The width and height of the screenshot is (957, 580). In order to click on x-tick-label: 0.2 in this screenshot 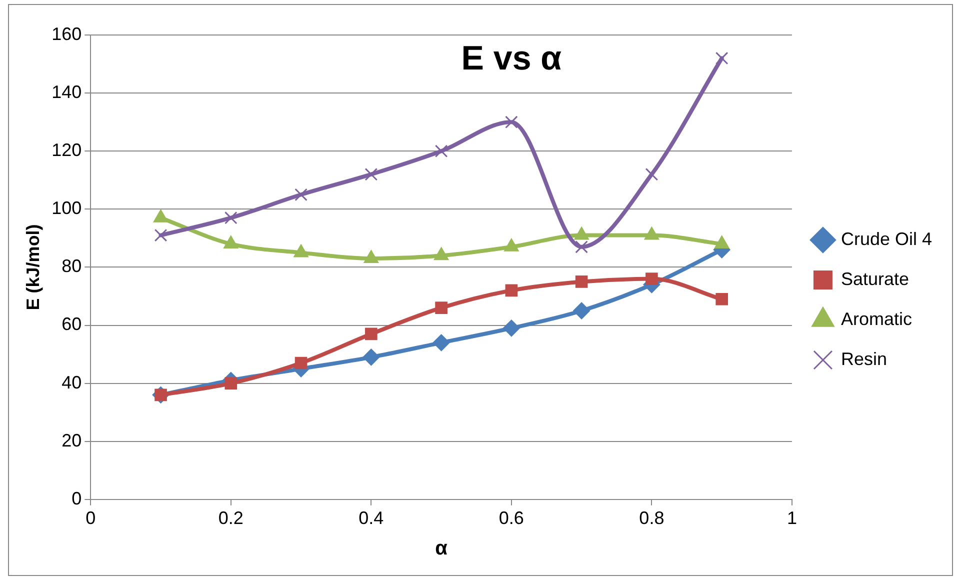, I will do `click(231, 518)`.